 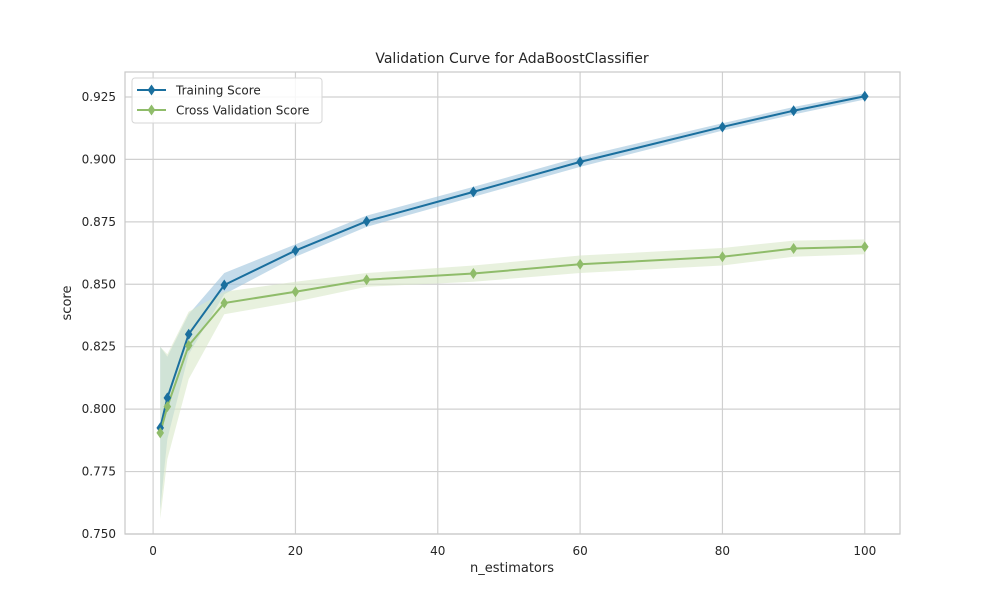 What do you see at coordinates (722, 551) in the screenshot?
I see `x-tick-label: 80` at bounding box center [722, 551].